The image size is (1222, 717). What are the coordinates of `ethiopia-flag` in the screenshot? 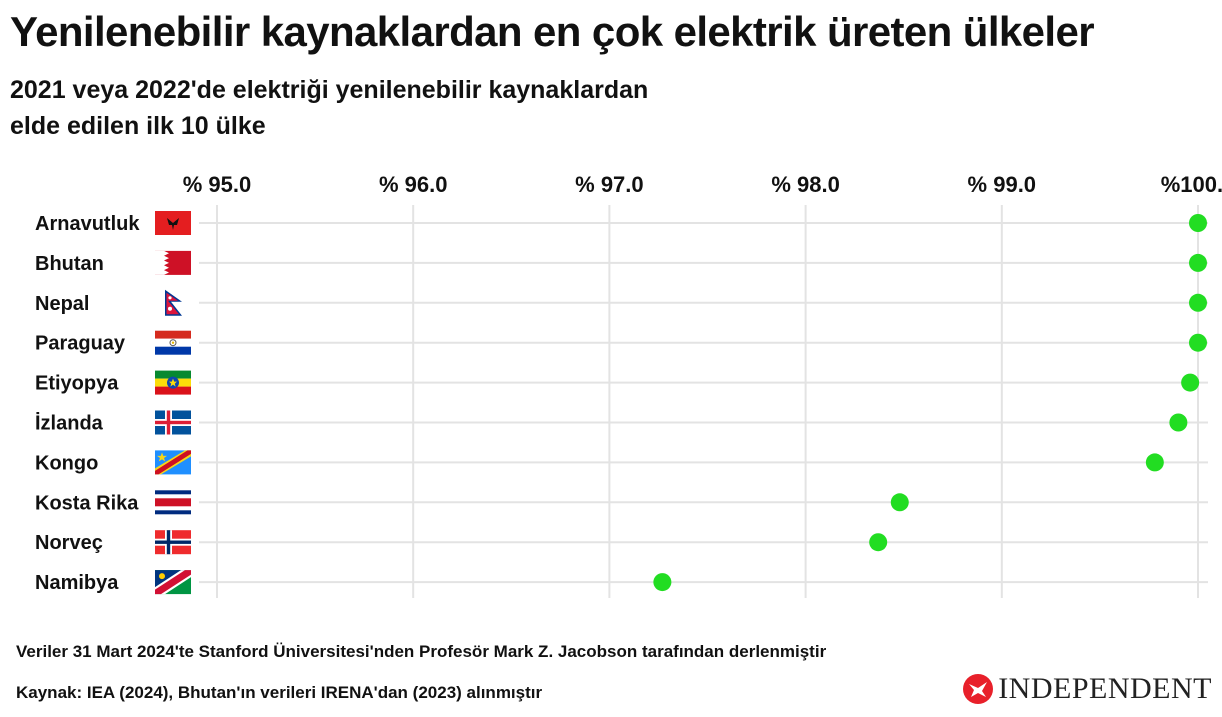 It's located at (173, 382).